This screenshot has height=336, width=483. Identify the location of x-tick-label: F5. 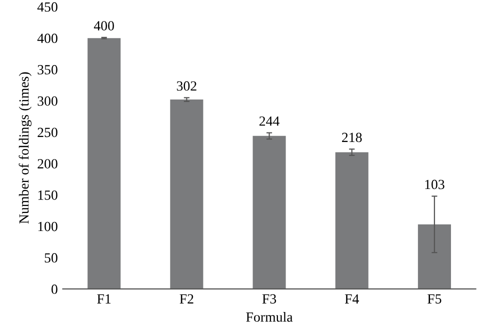
(435, 299).